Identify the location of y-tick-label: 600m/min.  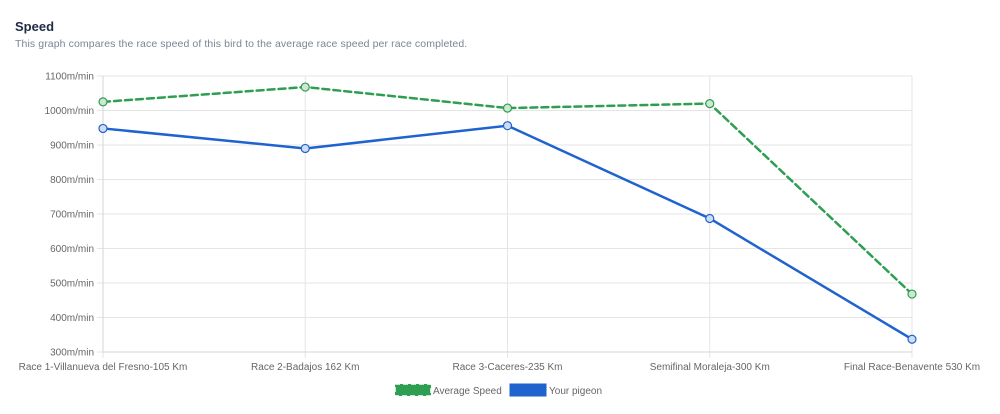
(72, 249).